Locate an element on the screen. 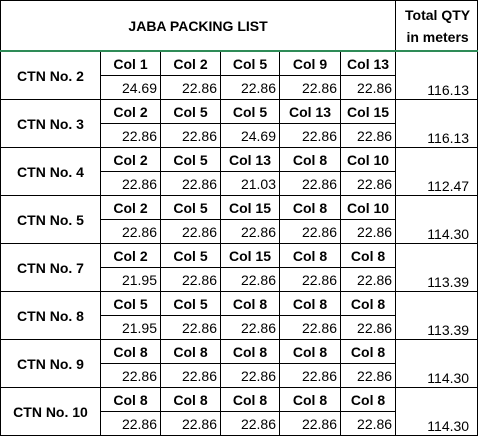 Image resolution: width=478 pixels, height=446 pixels. carton-label: CTN No. 8 is located at coordinates (50, 315).